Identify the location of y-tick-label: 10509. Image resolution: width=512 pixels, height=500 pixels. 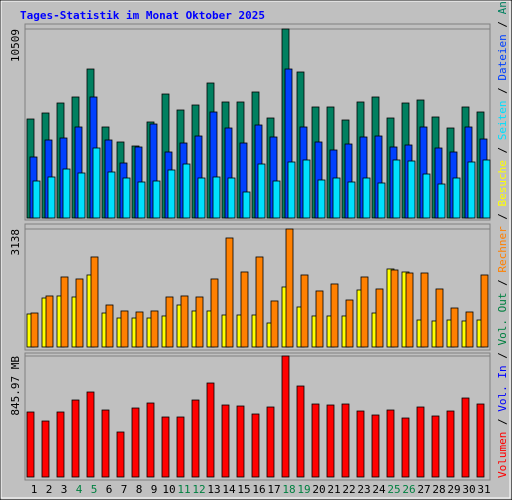
(15, 45).